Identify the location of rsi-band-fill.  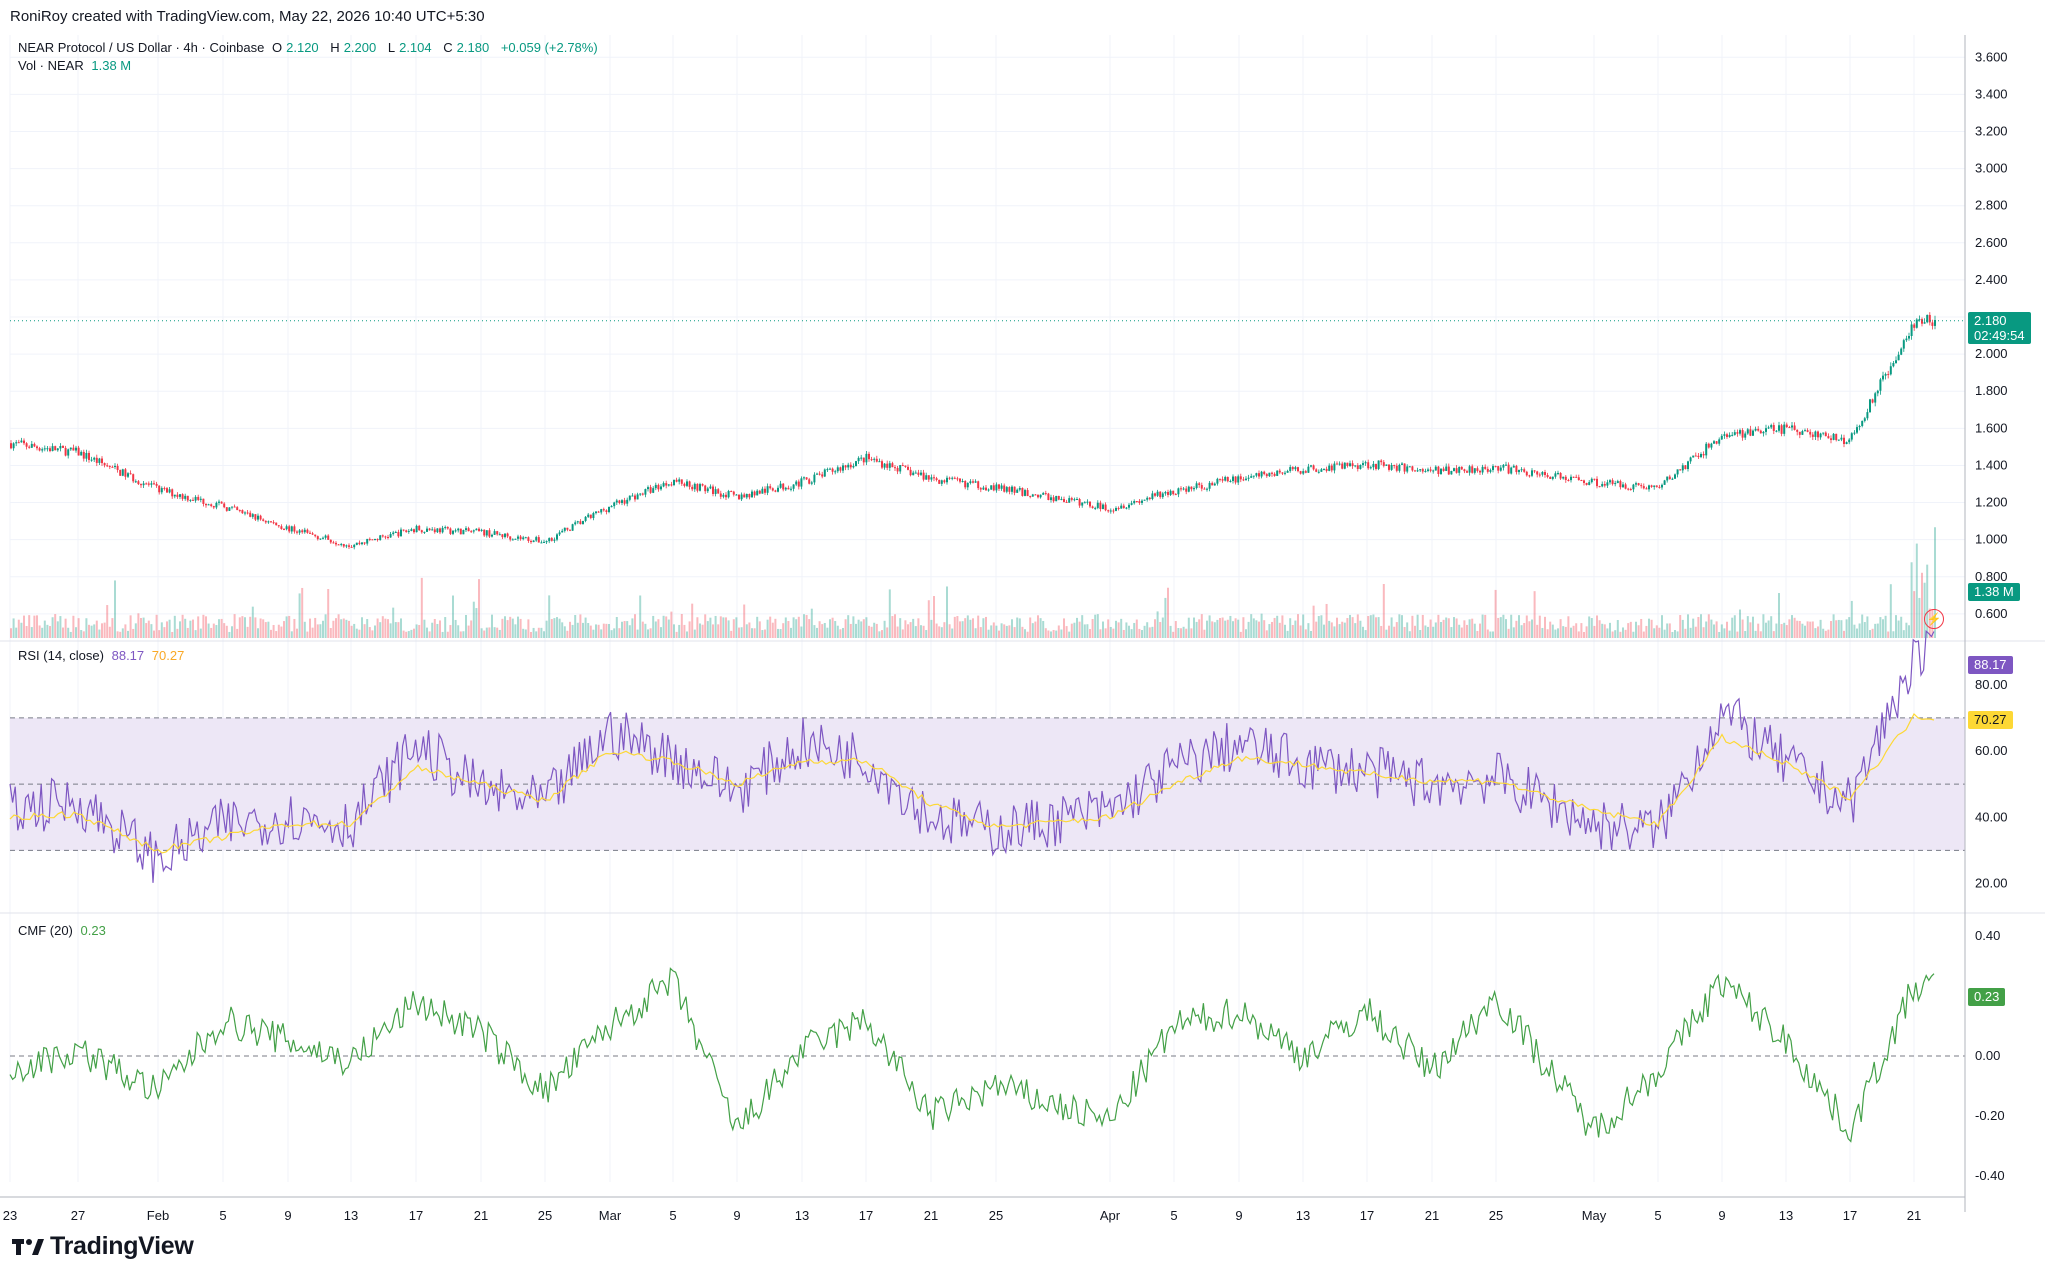
(987, 784).